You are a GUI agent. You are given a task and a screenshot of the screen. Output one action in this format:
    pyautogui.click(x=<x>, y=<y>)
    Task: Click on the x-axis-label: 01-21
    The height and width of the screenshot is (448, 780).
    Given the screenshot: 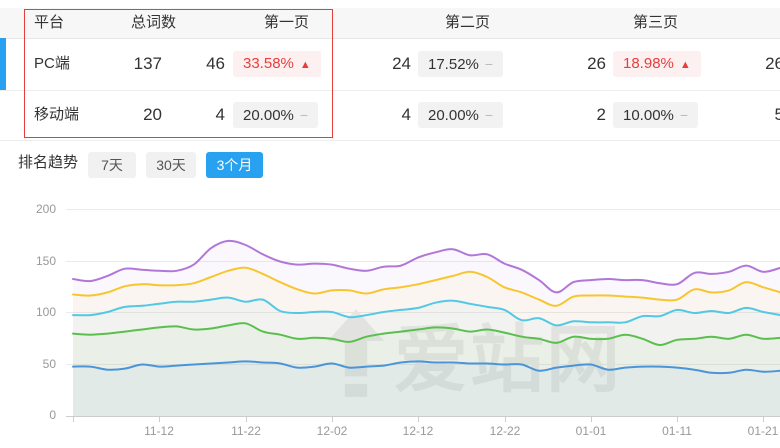 What is the action you would take?
    pyautogui.click(x=763, y=431)
    